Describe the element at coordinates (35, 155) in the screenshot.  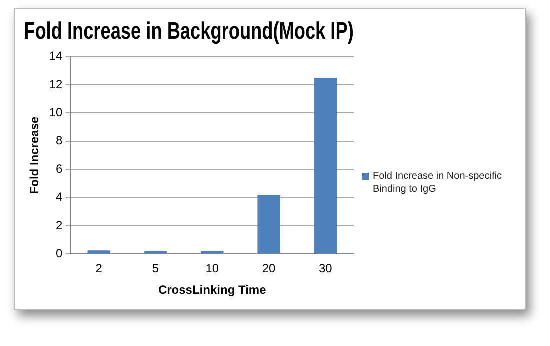
I see `y-axis-title: Fold Increase` at that location.